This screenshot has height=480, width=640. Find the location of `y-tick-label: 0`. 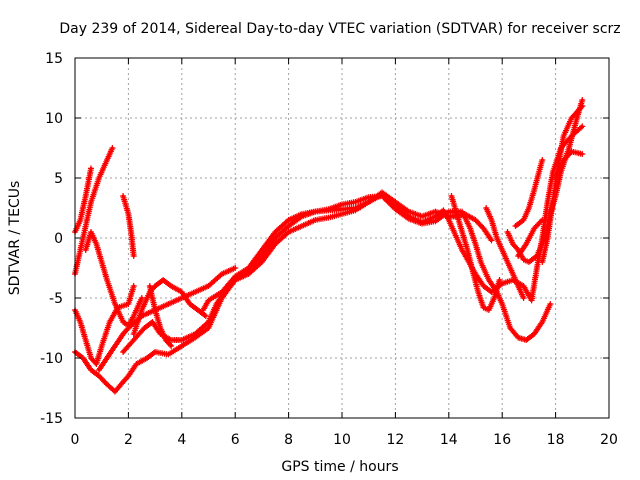

y-tick-label: 0 is located at coordinates (58, 239).